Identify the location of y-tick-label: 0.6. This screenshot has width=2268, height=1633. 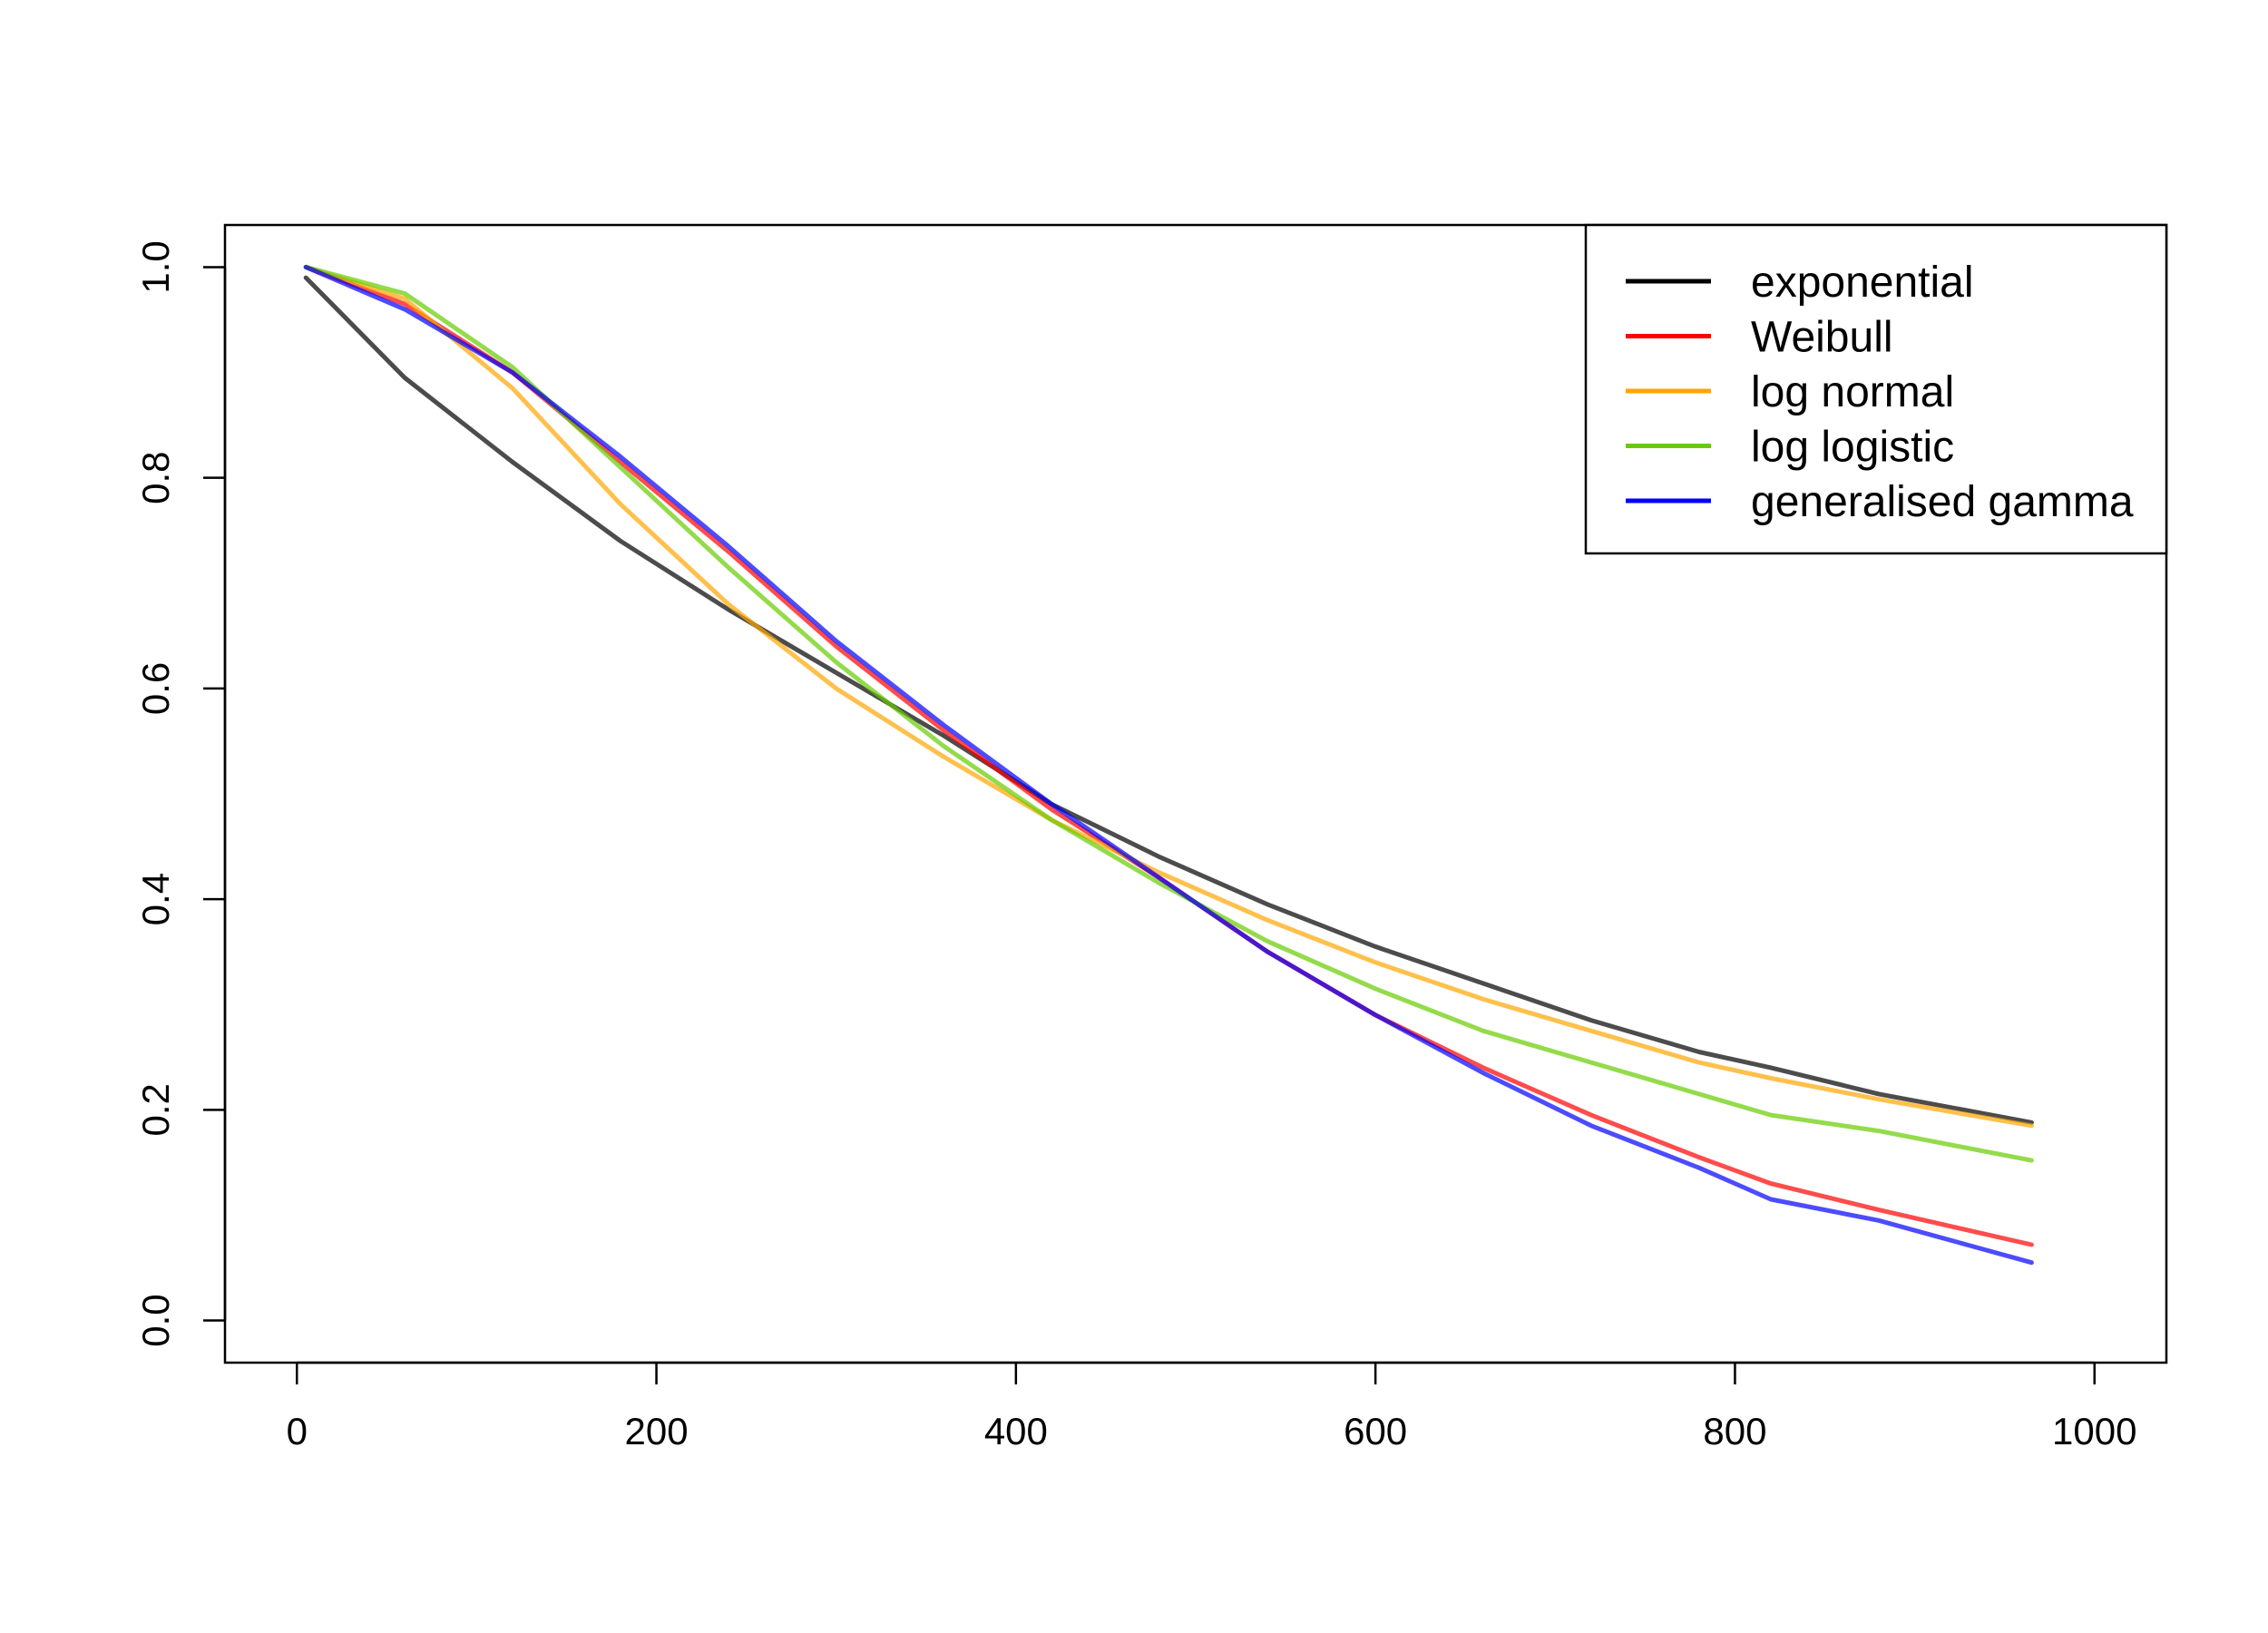
(156, 688).